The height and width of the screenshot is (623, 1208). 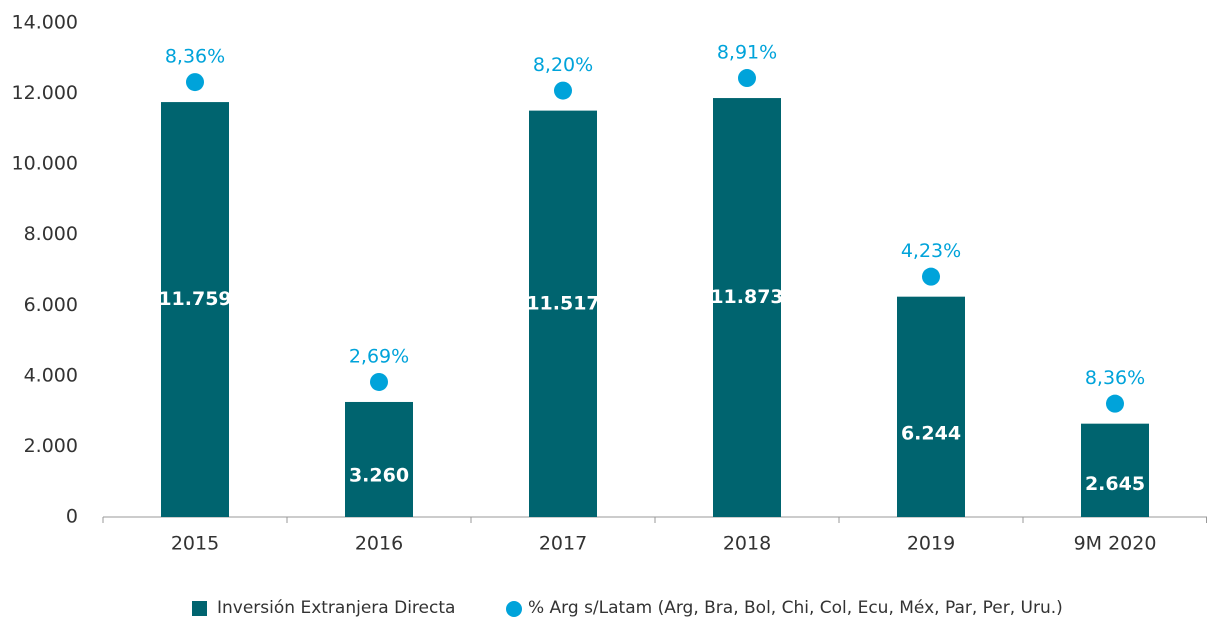 I want to click on y-tick-label: 14.000, so click(x=45, y=23).